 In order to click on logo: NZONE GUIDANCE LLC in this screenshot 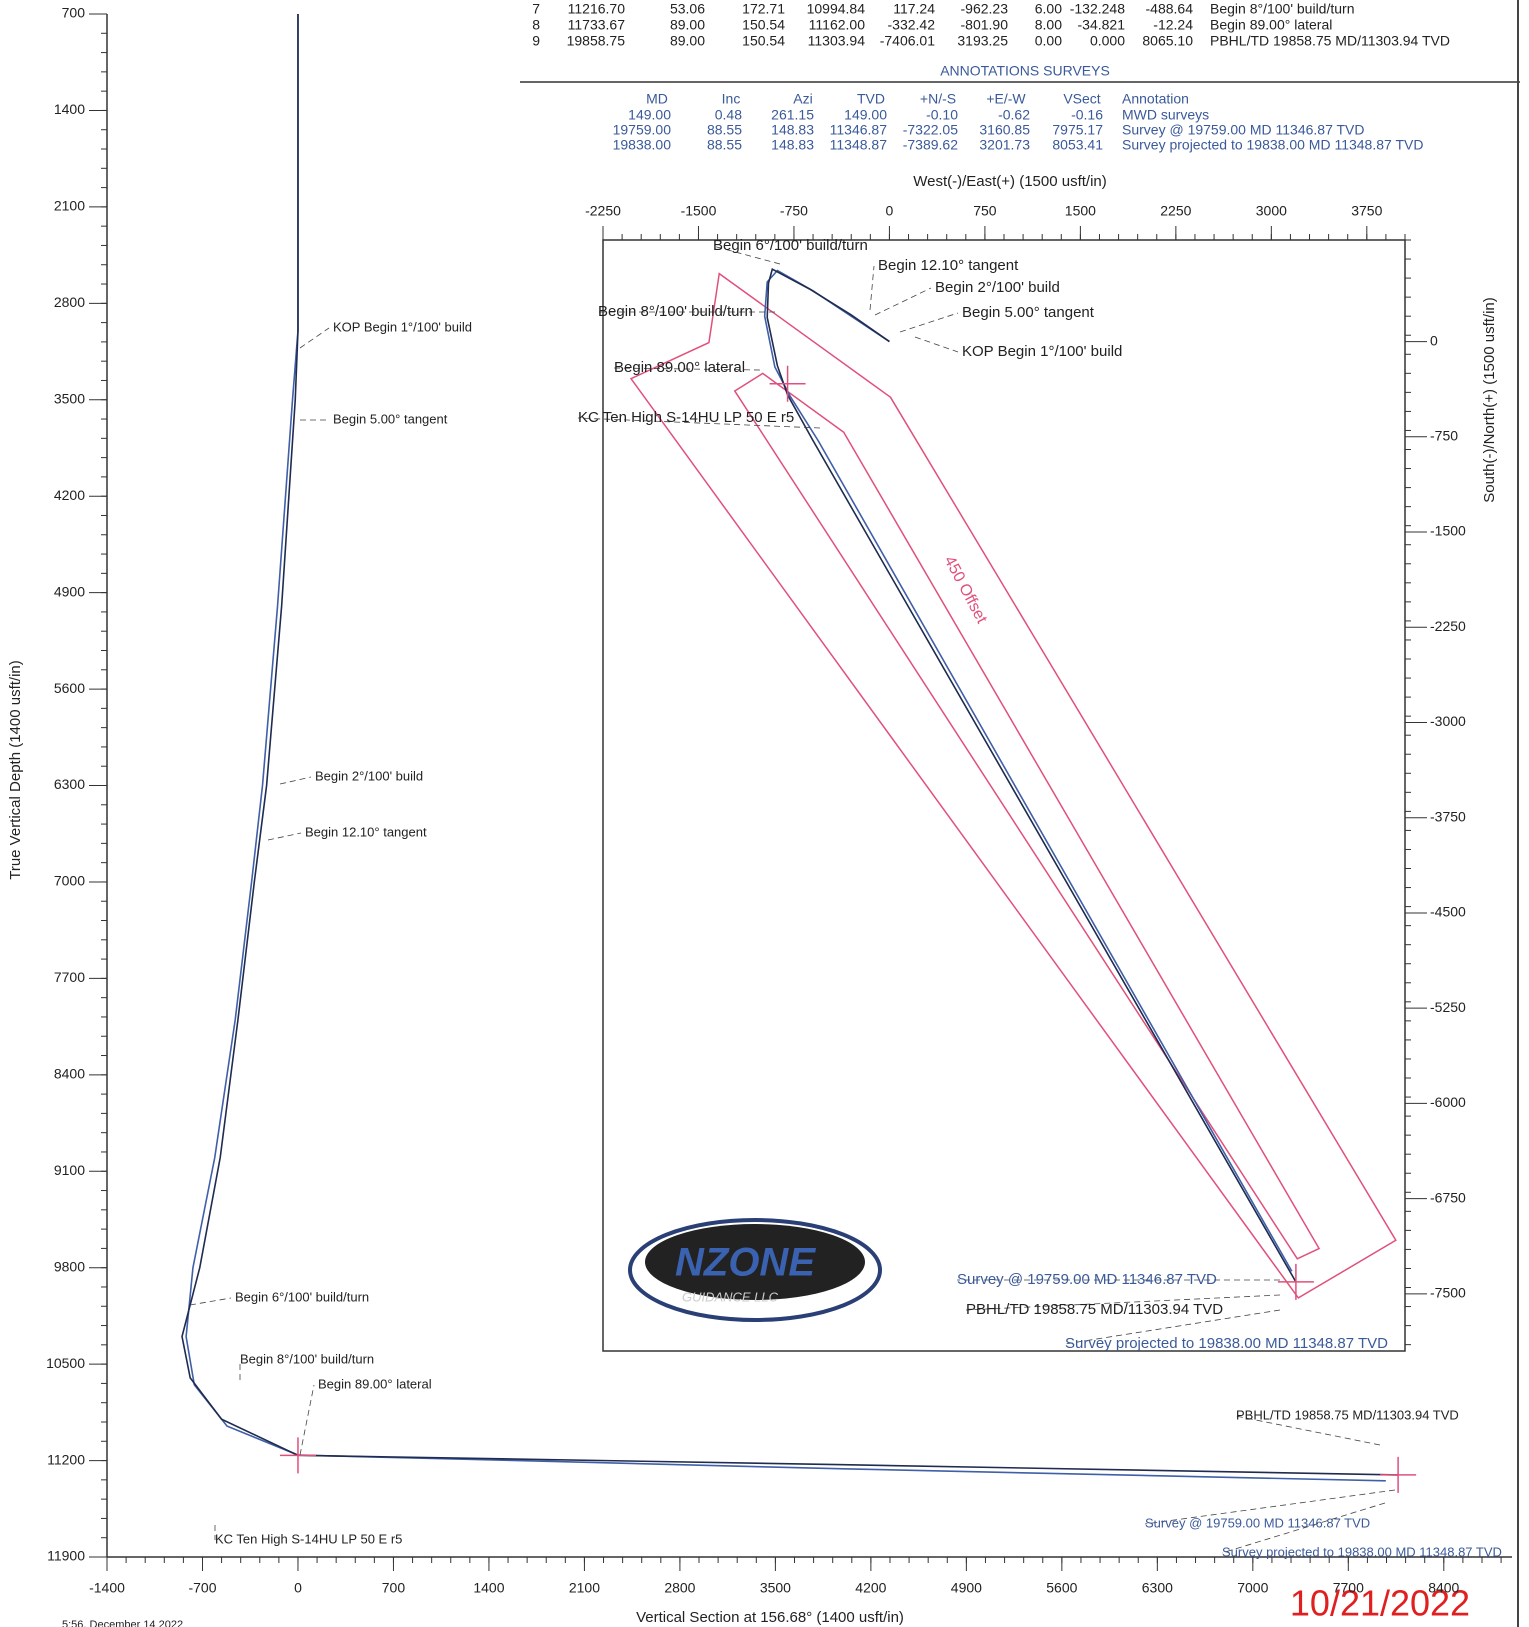, I will do `click(755, 1270)`.